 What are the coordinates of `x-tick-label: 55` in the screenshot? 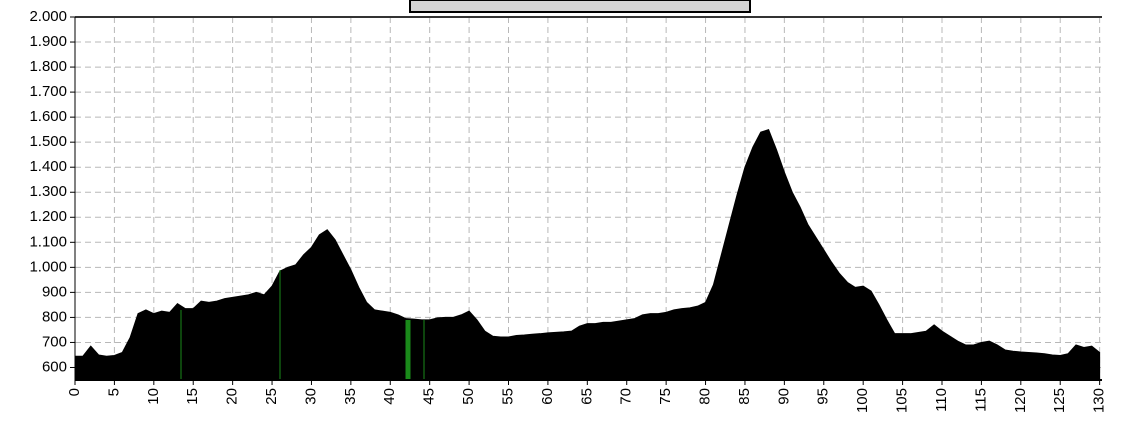 It's located at (507, 396).